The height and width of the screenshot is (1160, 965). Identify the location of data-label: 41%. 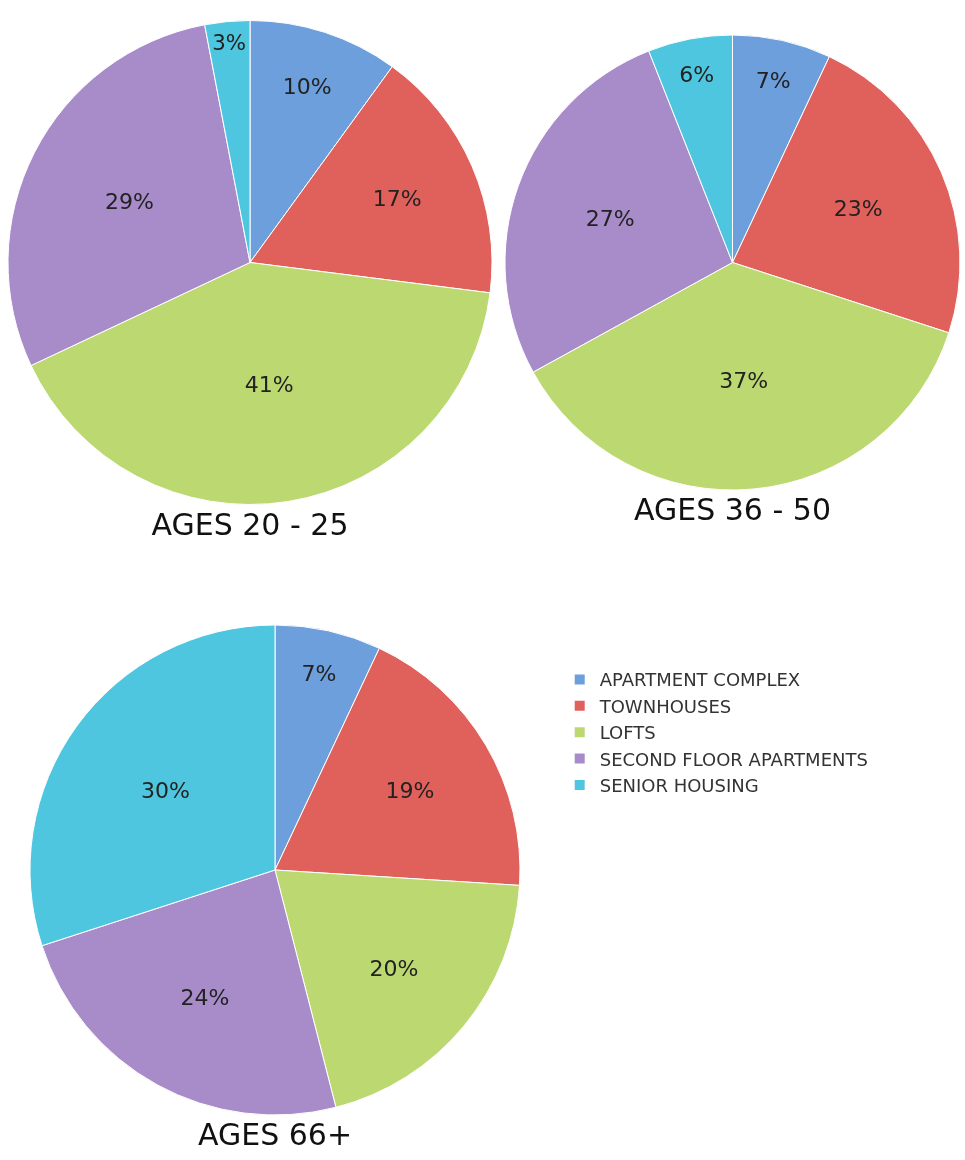
(269, 384).